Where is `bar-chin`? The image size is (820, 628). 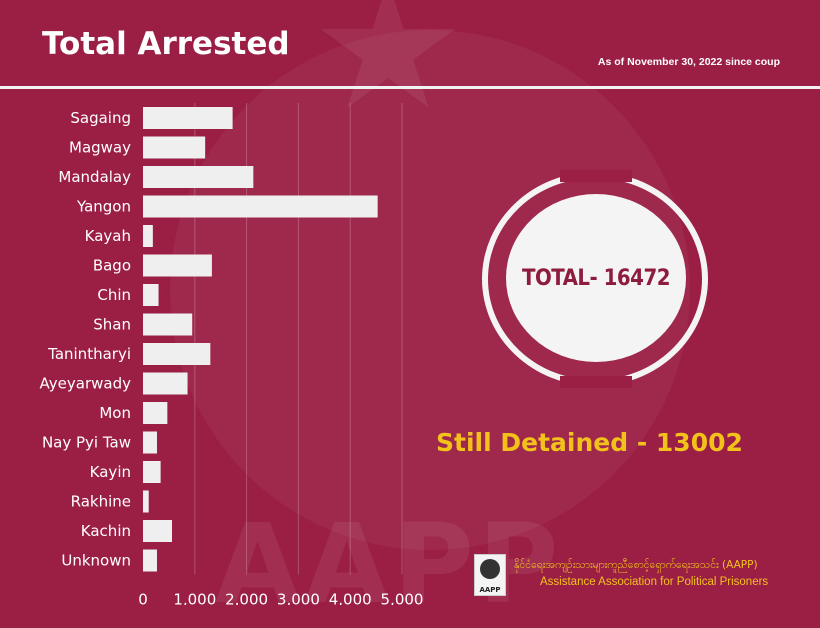
bar-chin is located at coordinates (151, 295).